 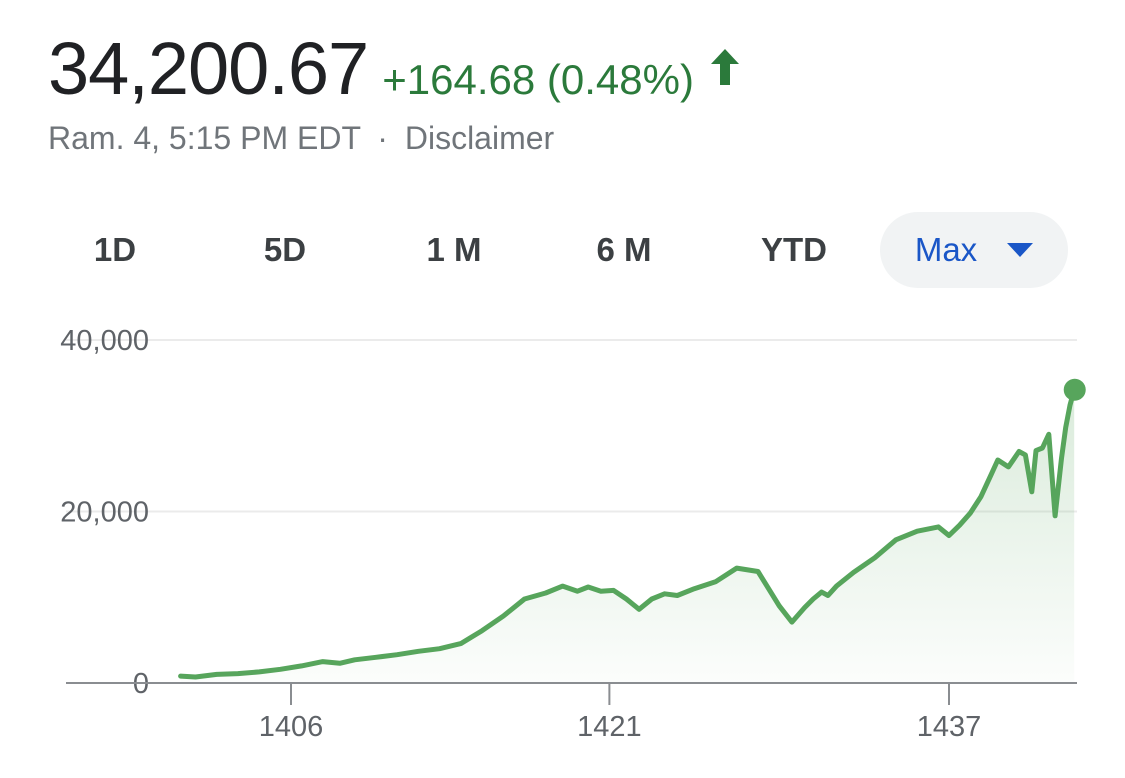 What do you see at coordinates (204, 138) in the screenshot?
I see `quote-timestamp: Ram. 4, 5:15 PM EDT` at bounding box center [204, 138].